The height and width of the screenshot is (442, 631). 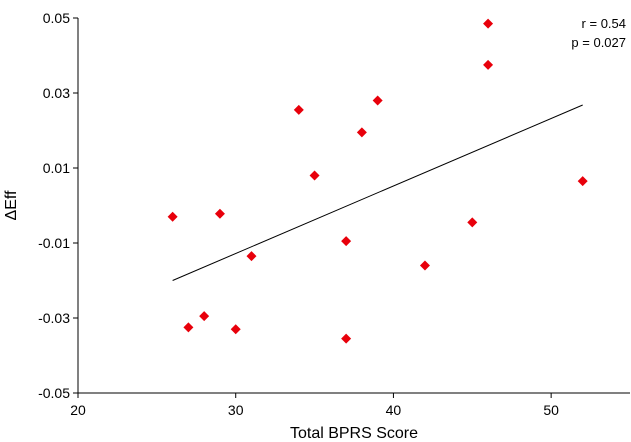 What do you see at coordinates (354, 433) in the screenshot?
I see `x-axis-title: Total BPRS Score` at bounding box center [354, 433].